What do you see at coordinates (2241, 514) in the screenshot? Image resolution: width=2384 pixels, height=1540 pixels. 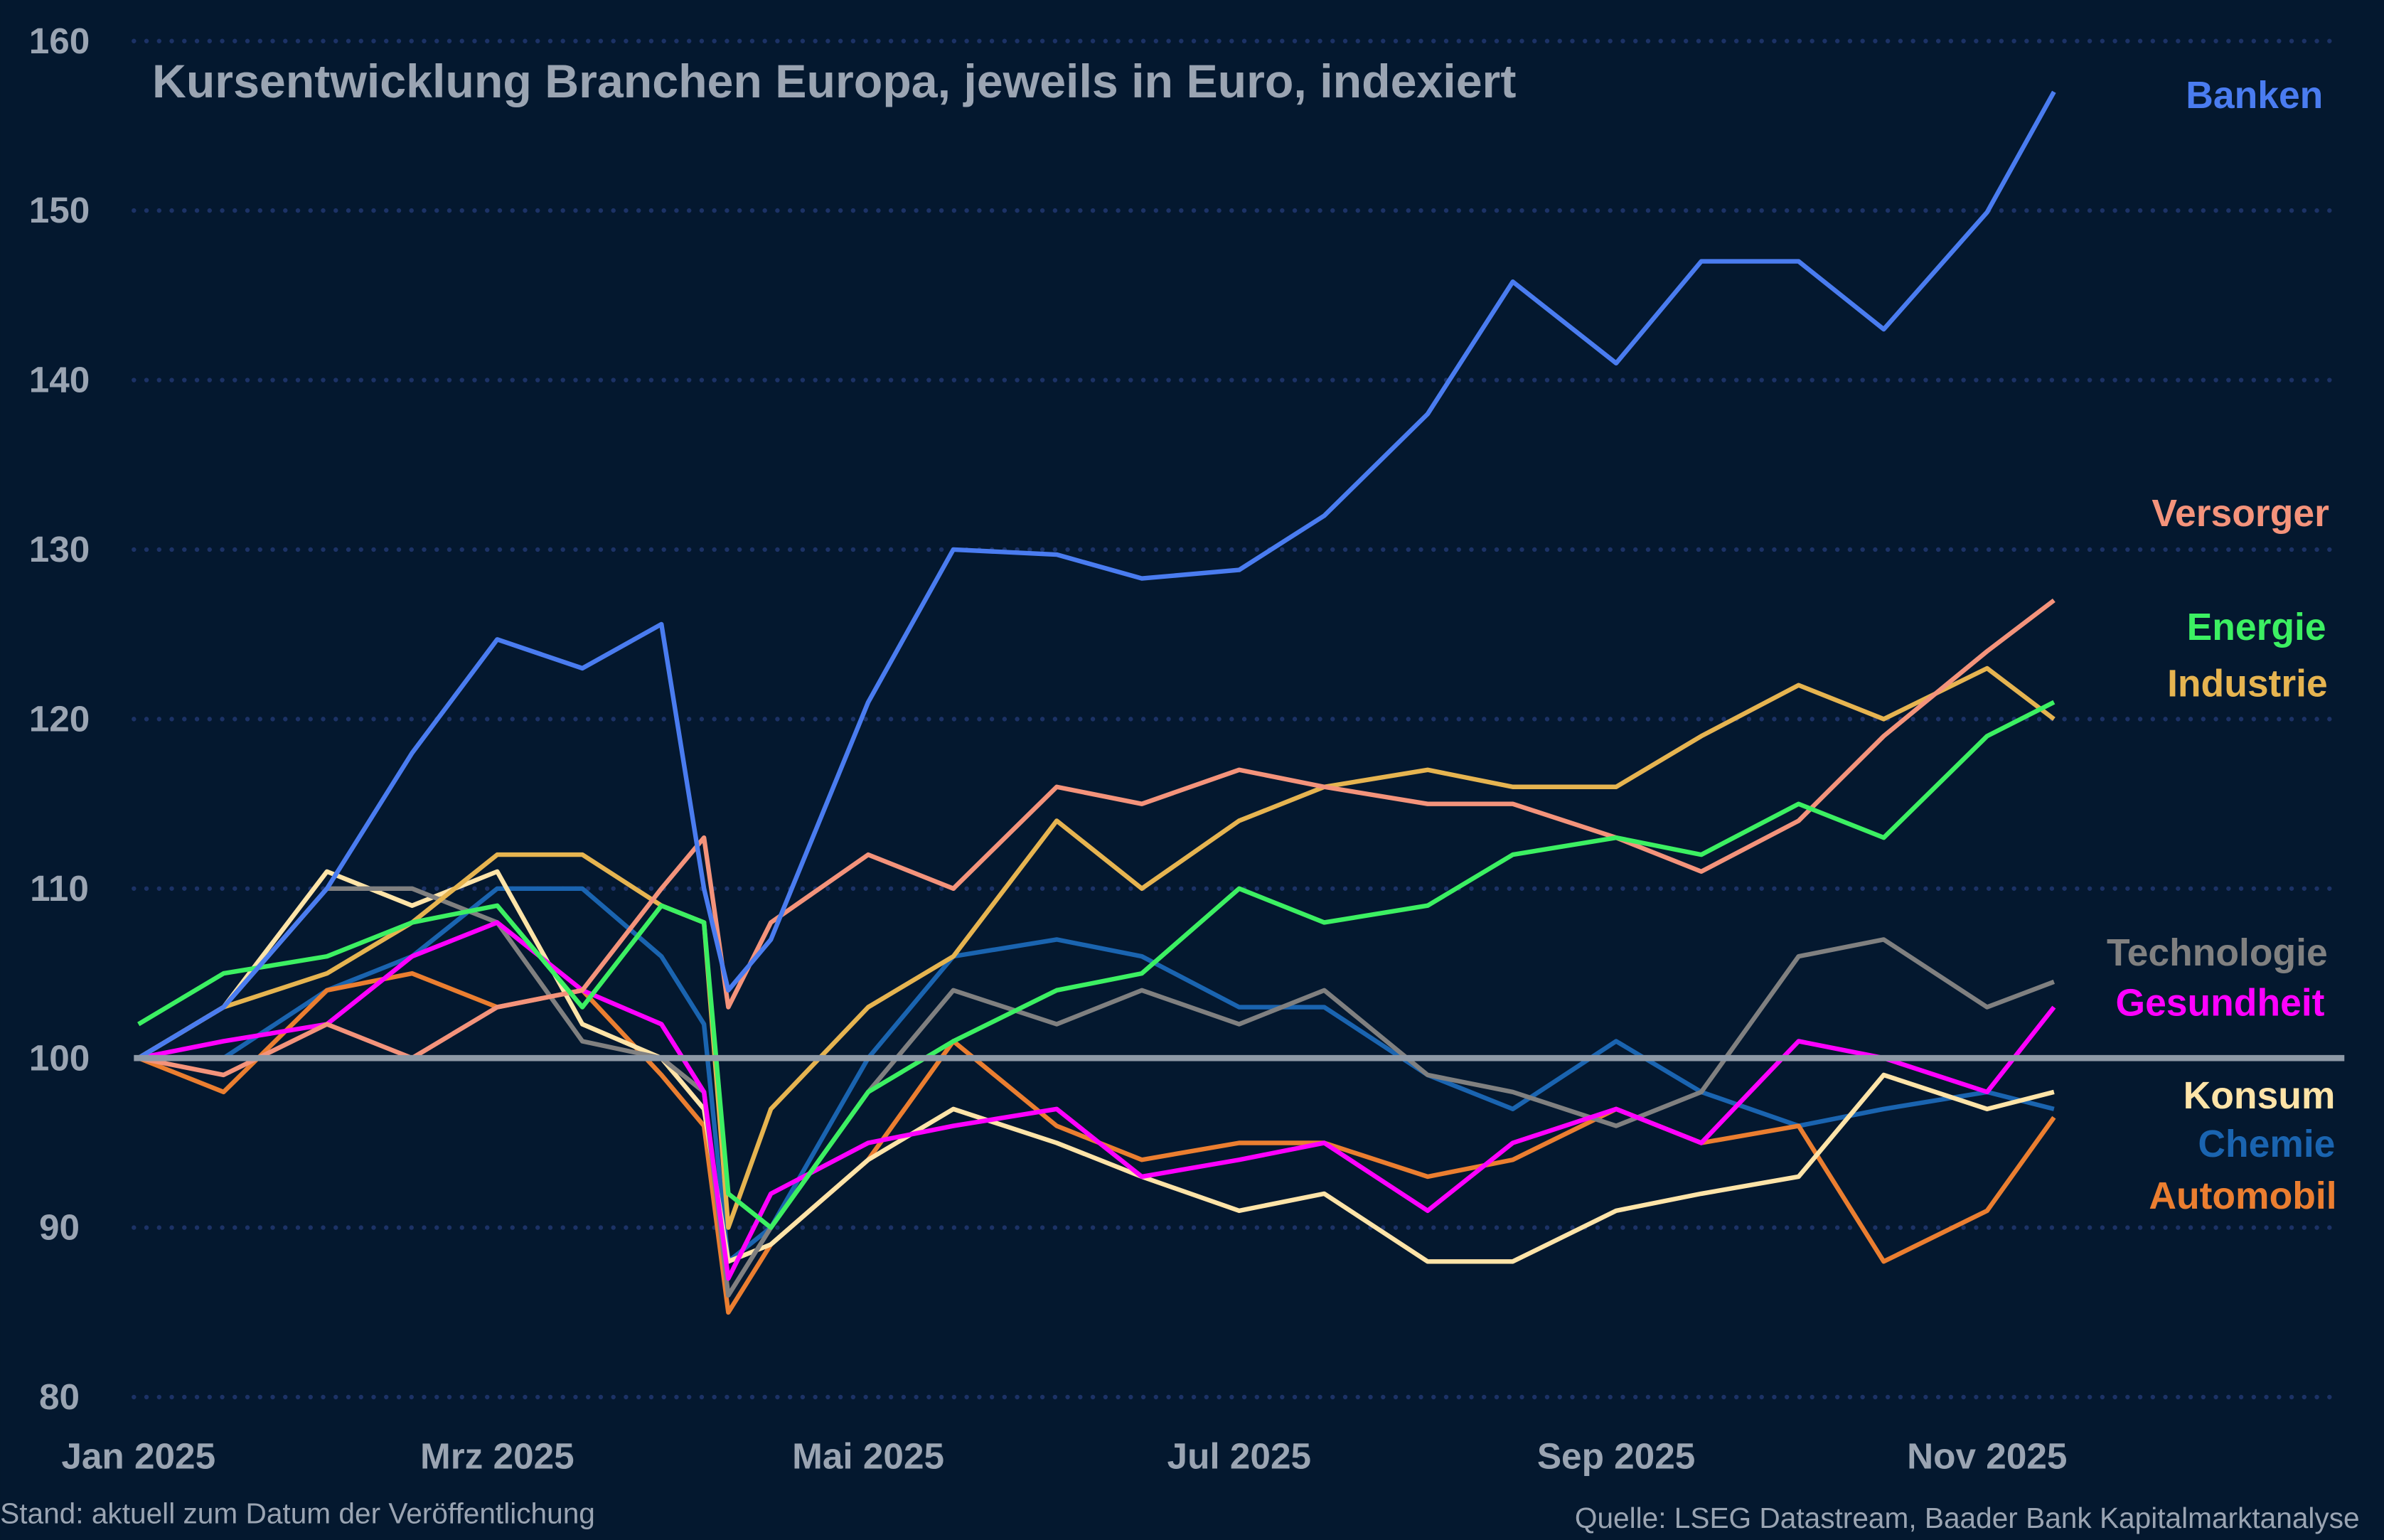 I see `legend-label-versorger: Versorger` at bounding box center [2241, 514].